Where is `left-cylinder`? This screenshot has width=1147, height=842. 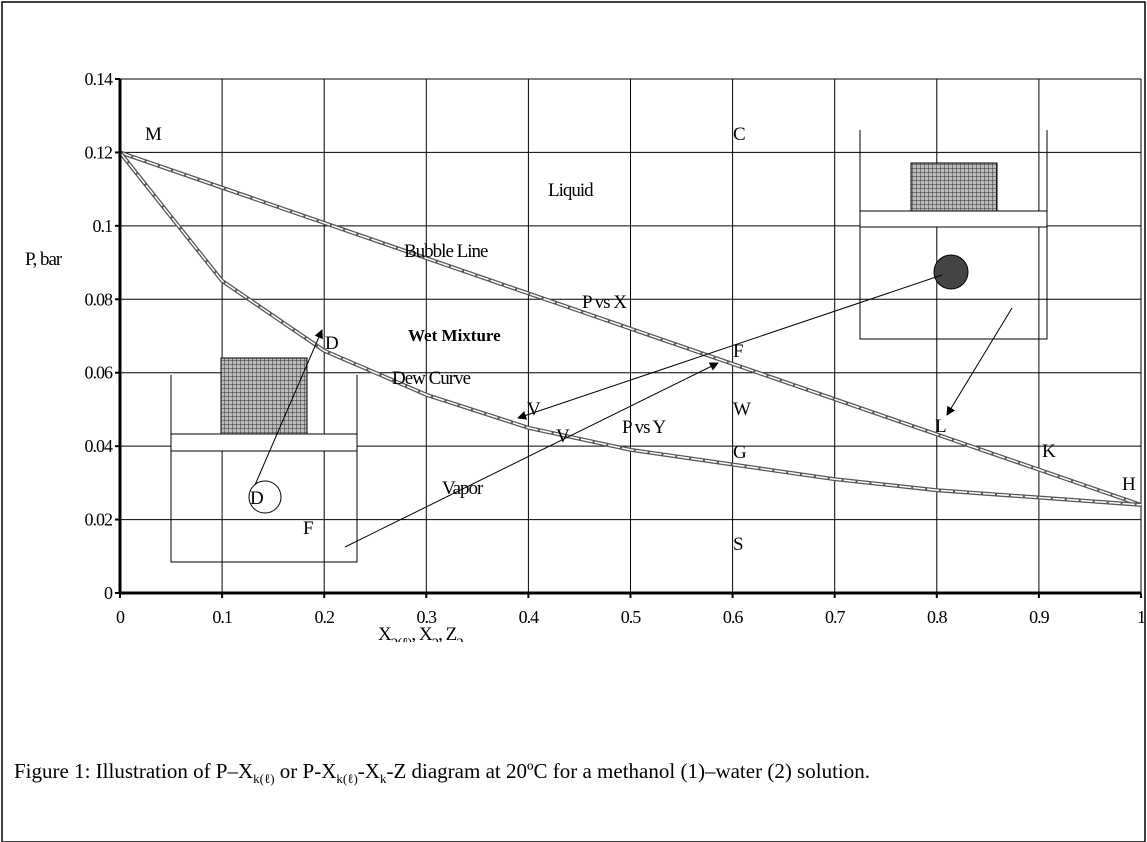 left-cylinder is located at coordinates (264, 469).